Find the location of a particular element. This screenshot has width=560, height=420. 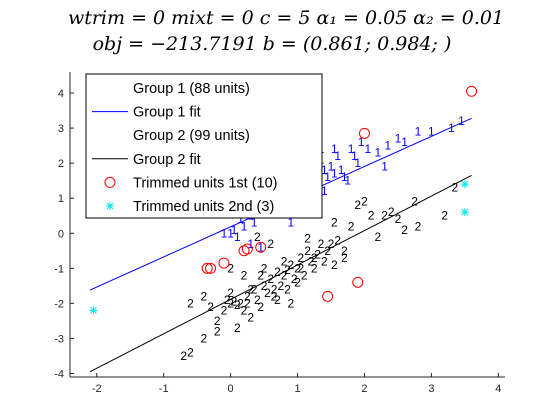

legend-label: Group 1 (88 units) is located at coordinates (191, 89).